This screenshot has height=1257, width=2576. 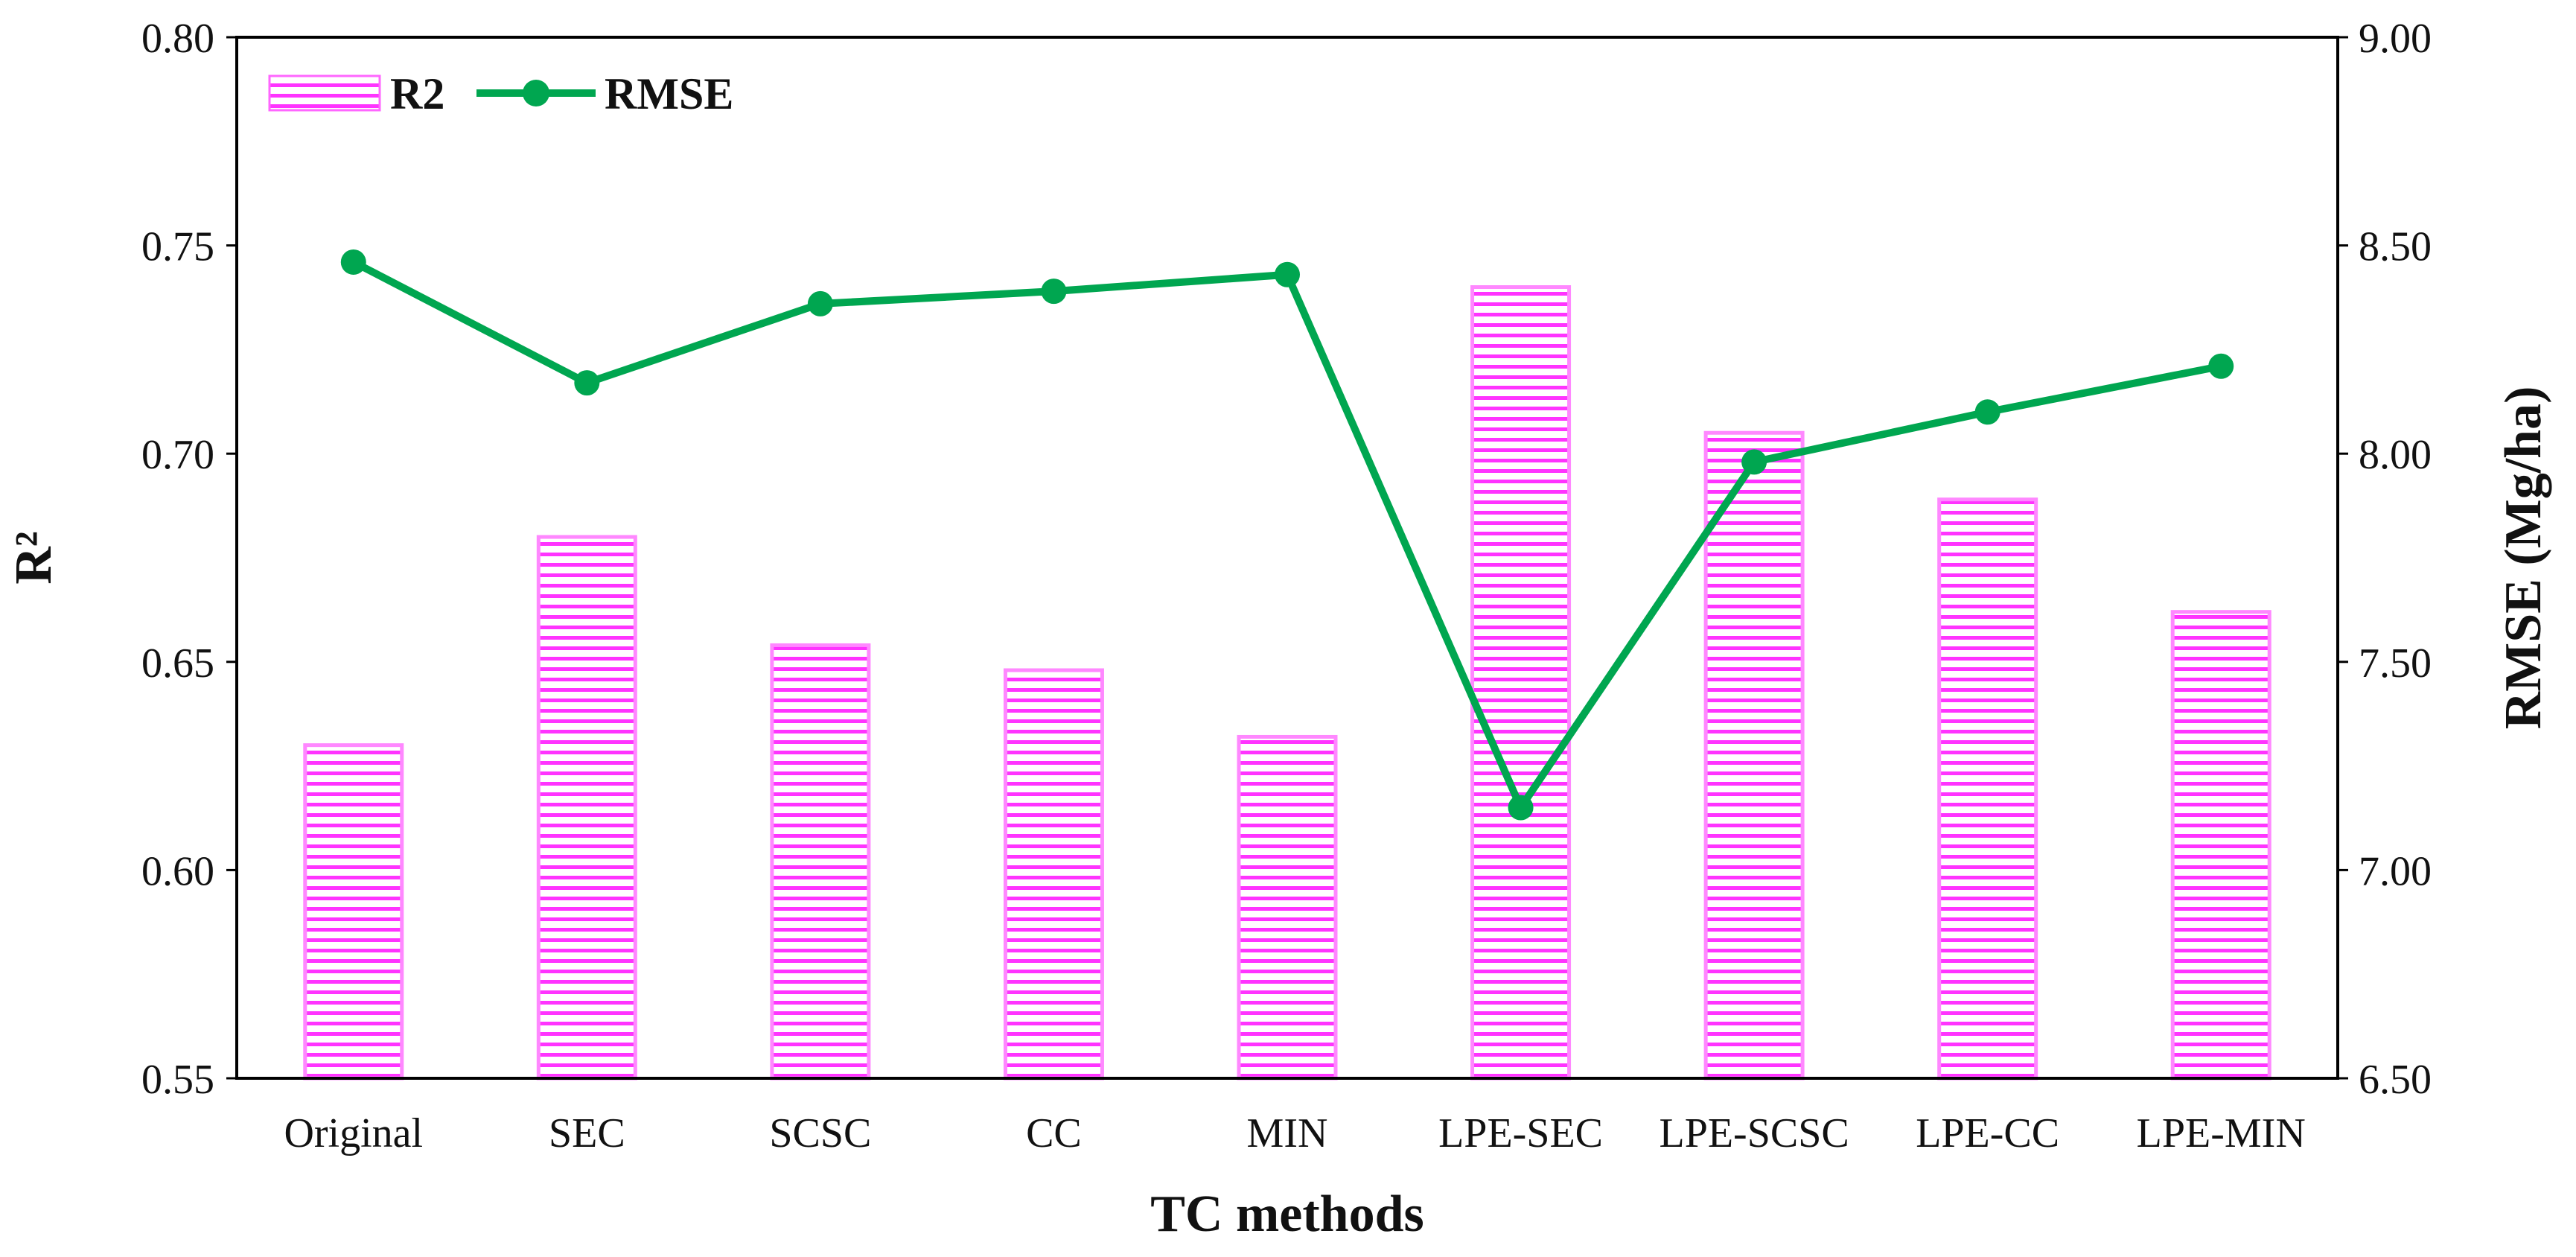 What do you see at coordinates (669, 93) in the screenshot?
I see `legend-label-rmse: RMSE` at bounding box center [669, 93].